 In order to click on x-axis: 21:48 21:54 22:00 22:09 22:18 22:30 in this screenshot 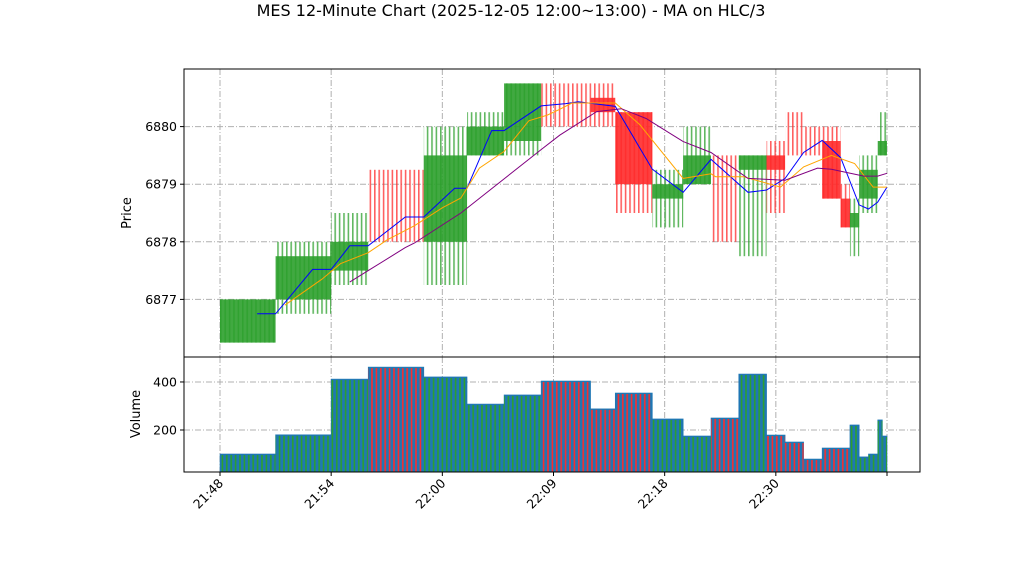, I will do `click(539, 492)`.